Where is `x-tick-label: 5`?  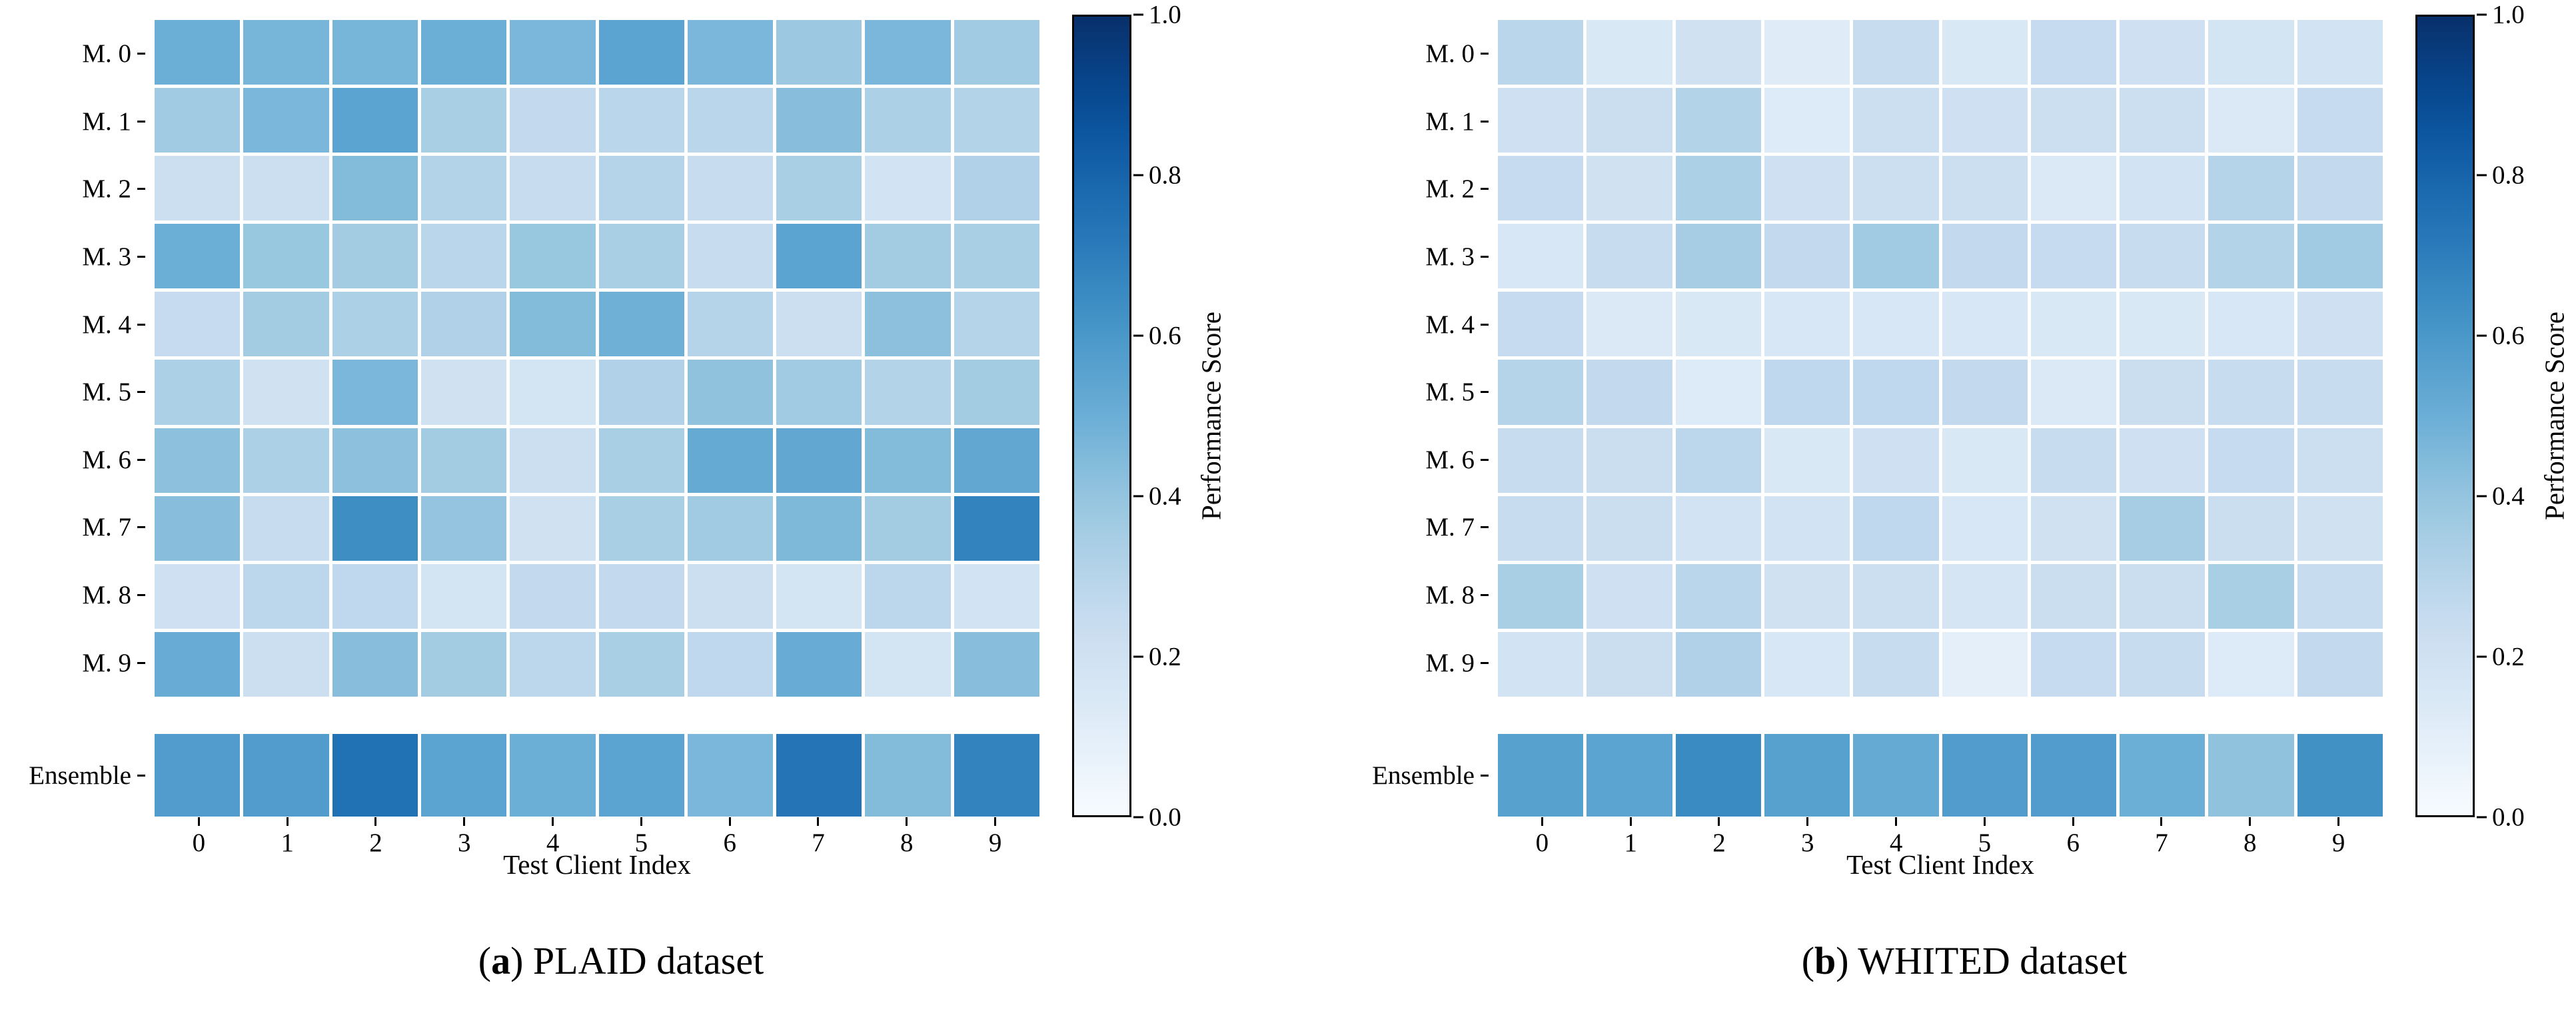
x-tick-label: 5 is located at coordinates (641, 843).